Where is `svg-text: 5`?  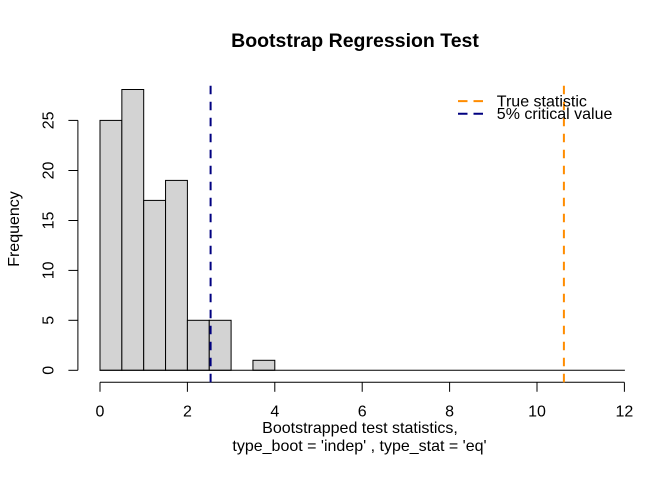
svg-text: 5 is located at coordinates (49, 320).